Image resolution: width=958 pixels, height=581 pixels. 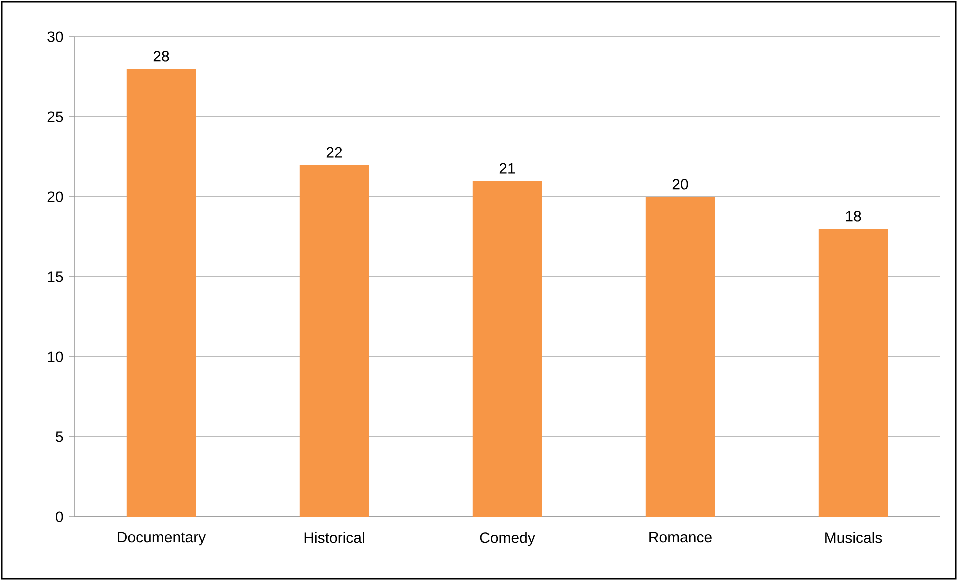 I want to click on y-tick-label: 10, so click(x=56, y=357).